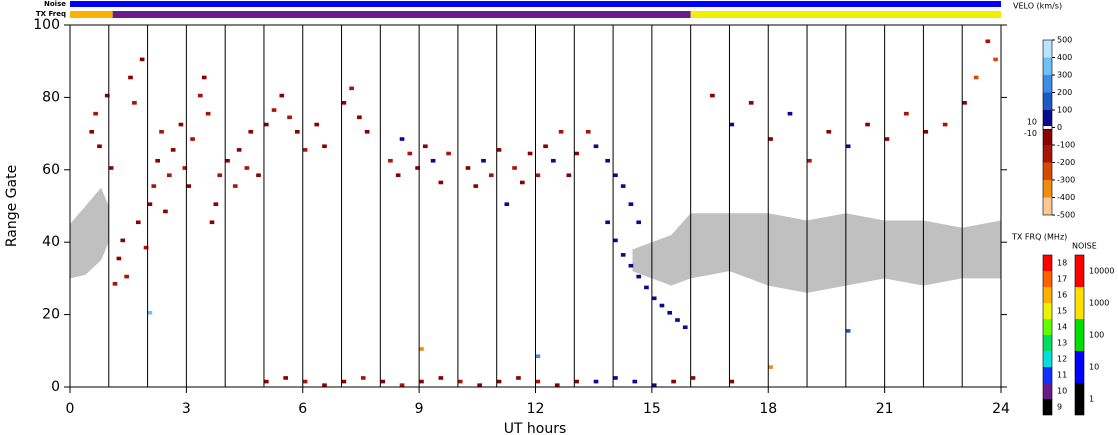 This screenshot has height=435, width=1118. I want to click on x-tick-label: 15, so click(652, 409).